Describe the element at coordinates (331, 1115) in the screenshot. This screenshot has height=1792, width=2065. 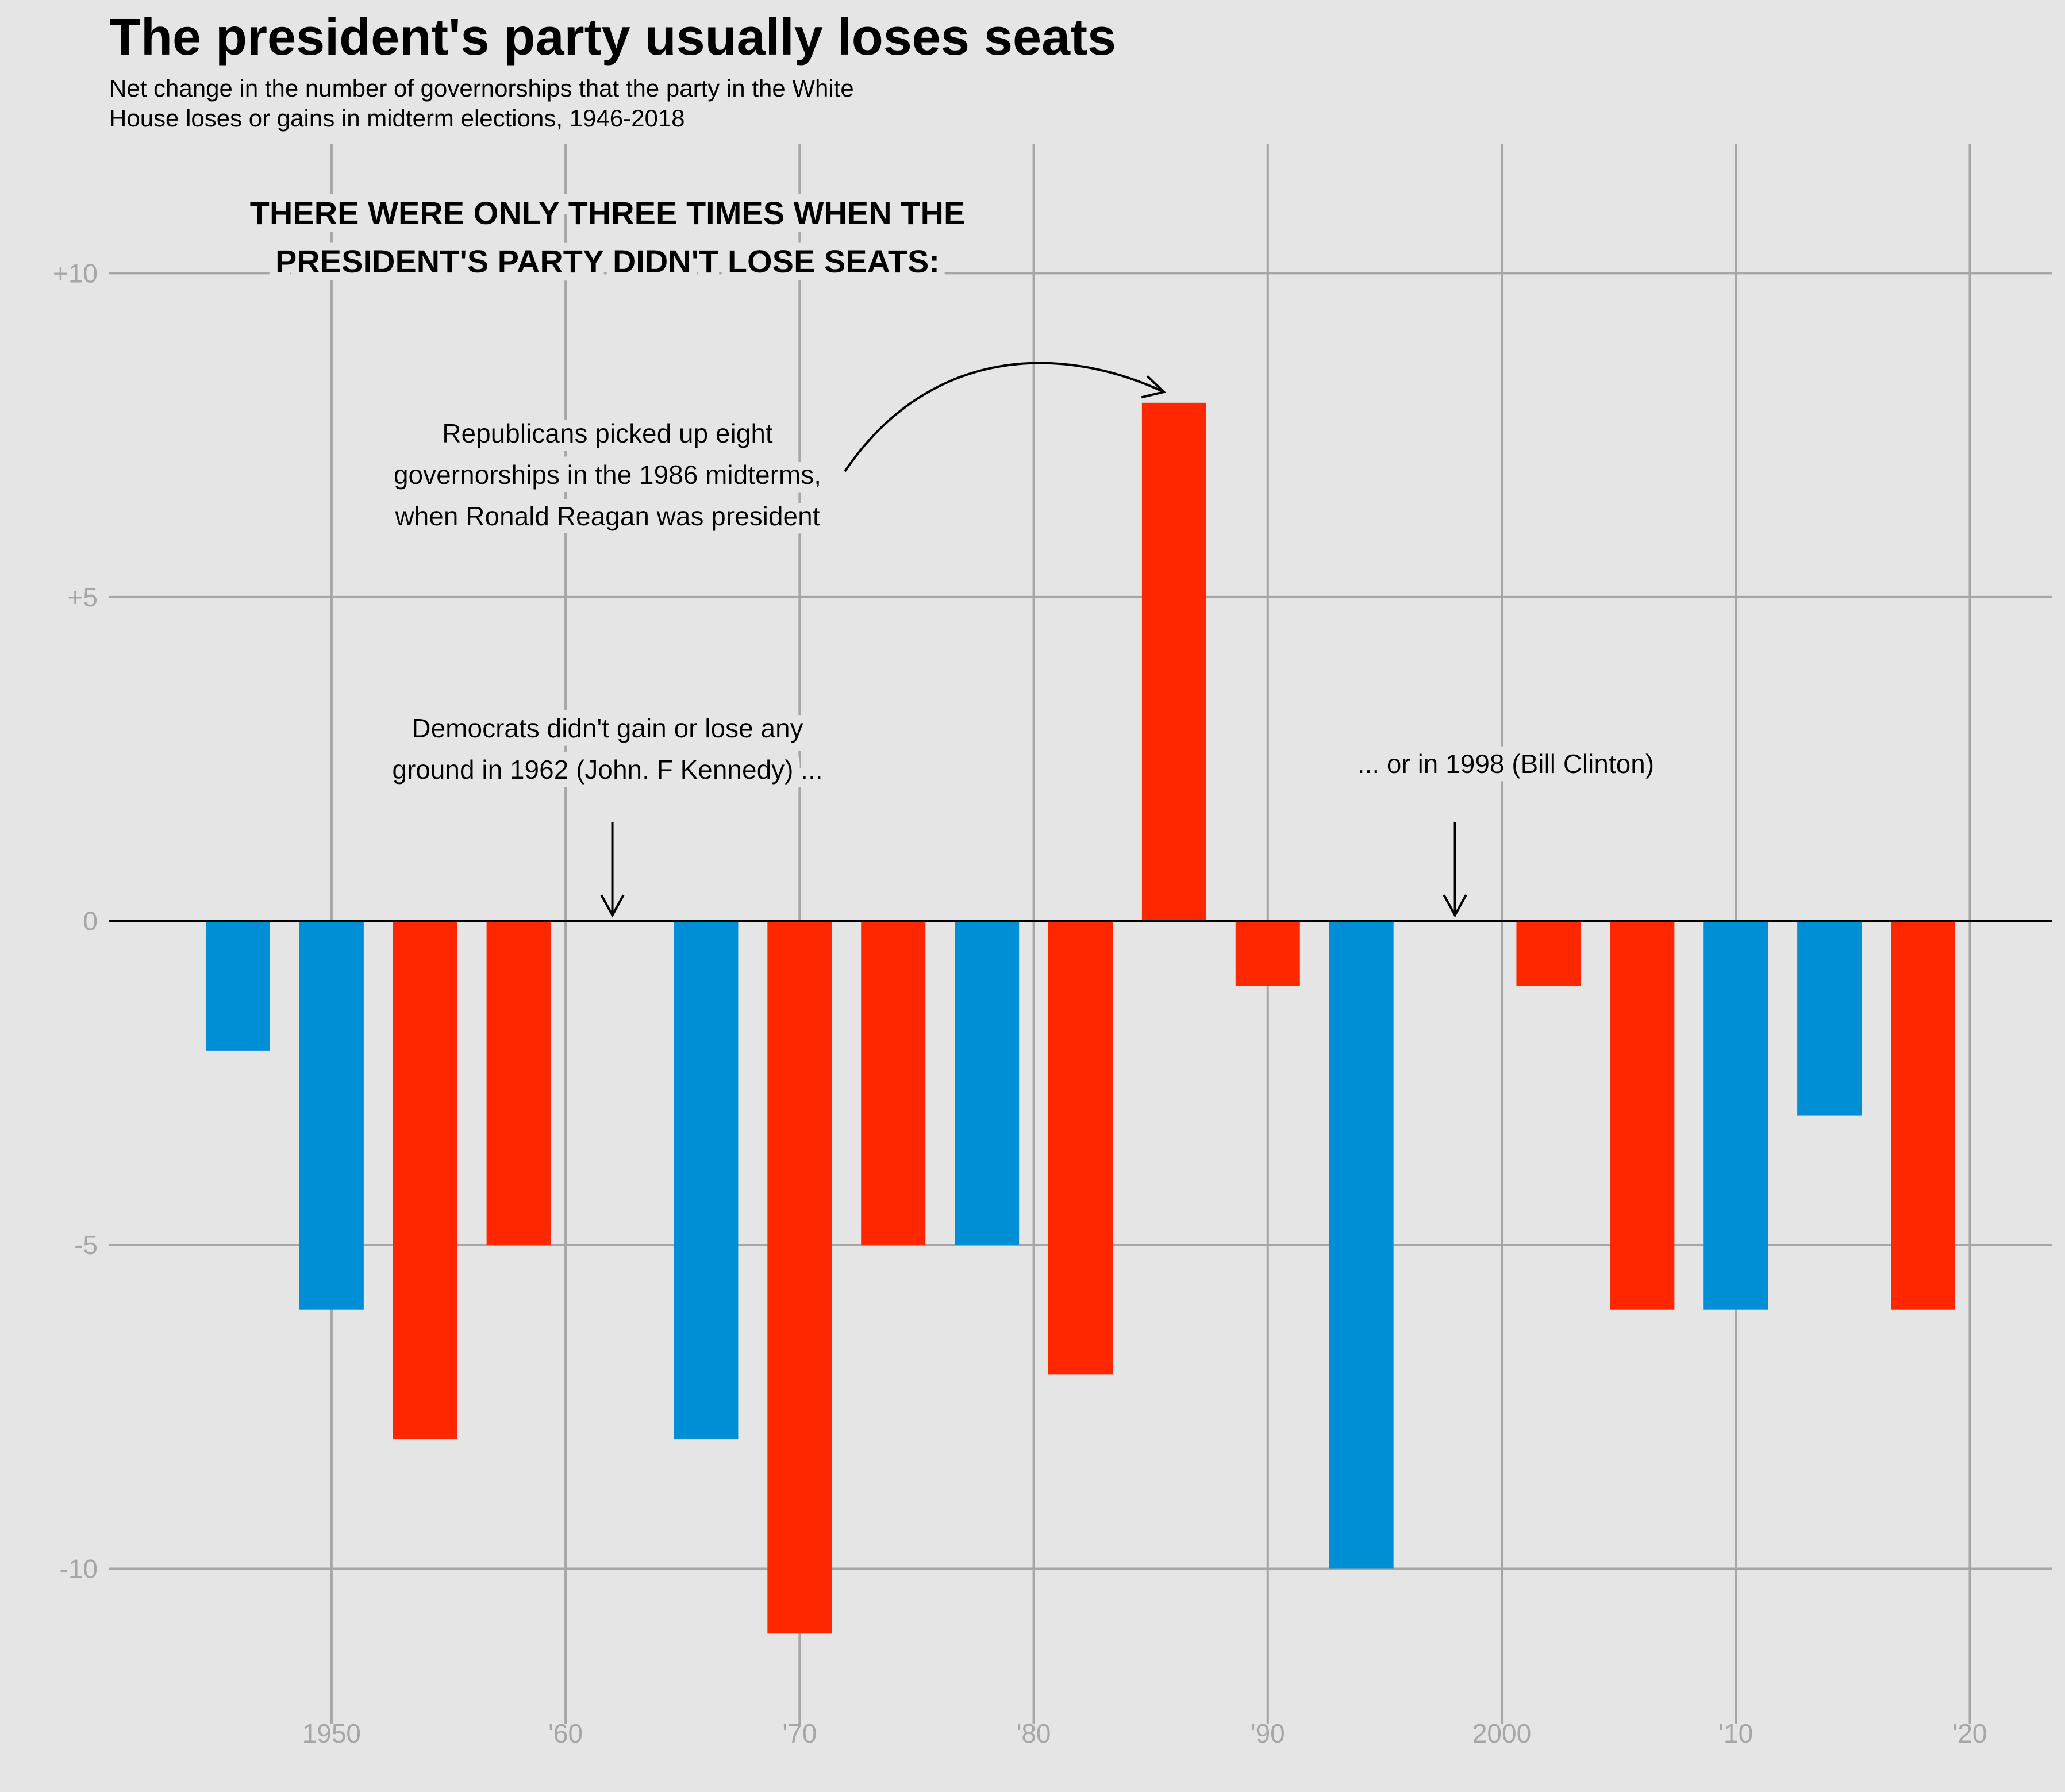
I see `bar-1950` at that location.